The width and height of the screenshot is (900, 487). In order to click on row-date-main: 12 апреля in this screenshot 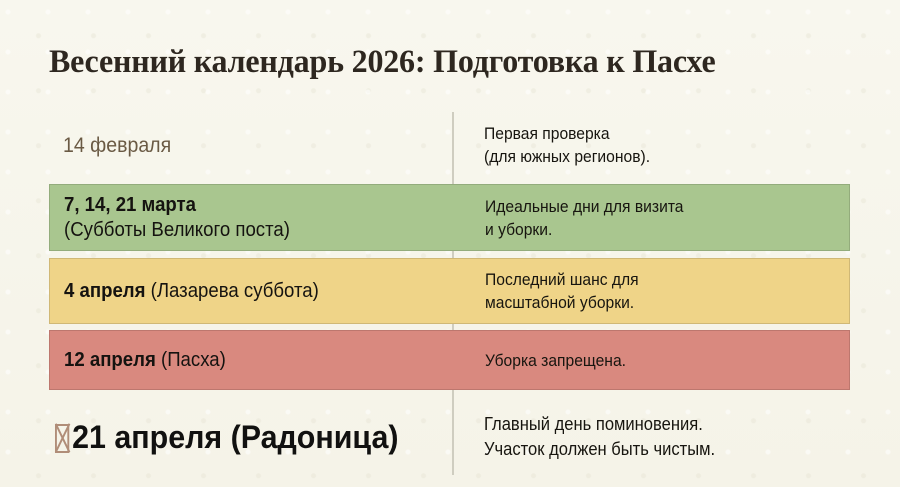, I will do `click(110, 359)`.